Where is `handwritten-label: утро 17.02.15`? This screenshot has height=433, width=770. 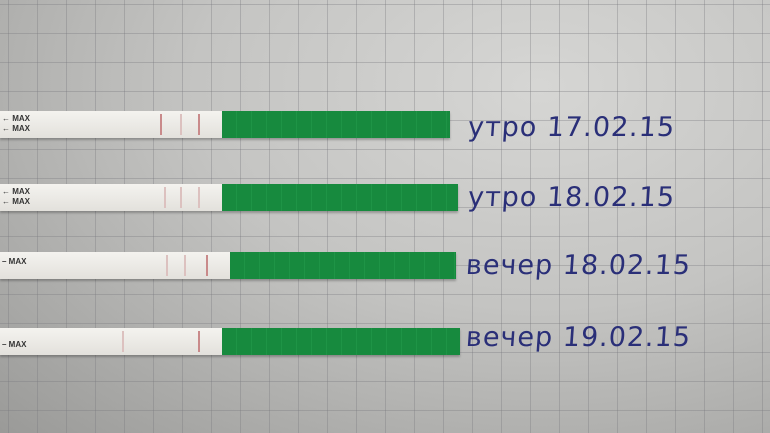
handwritten-label: утро 17.02.15 is located at coordinates (571, 127).